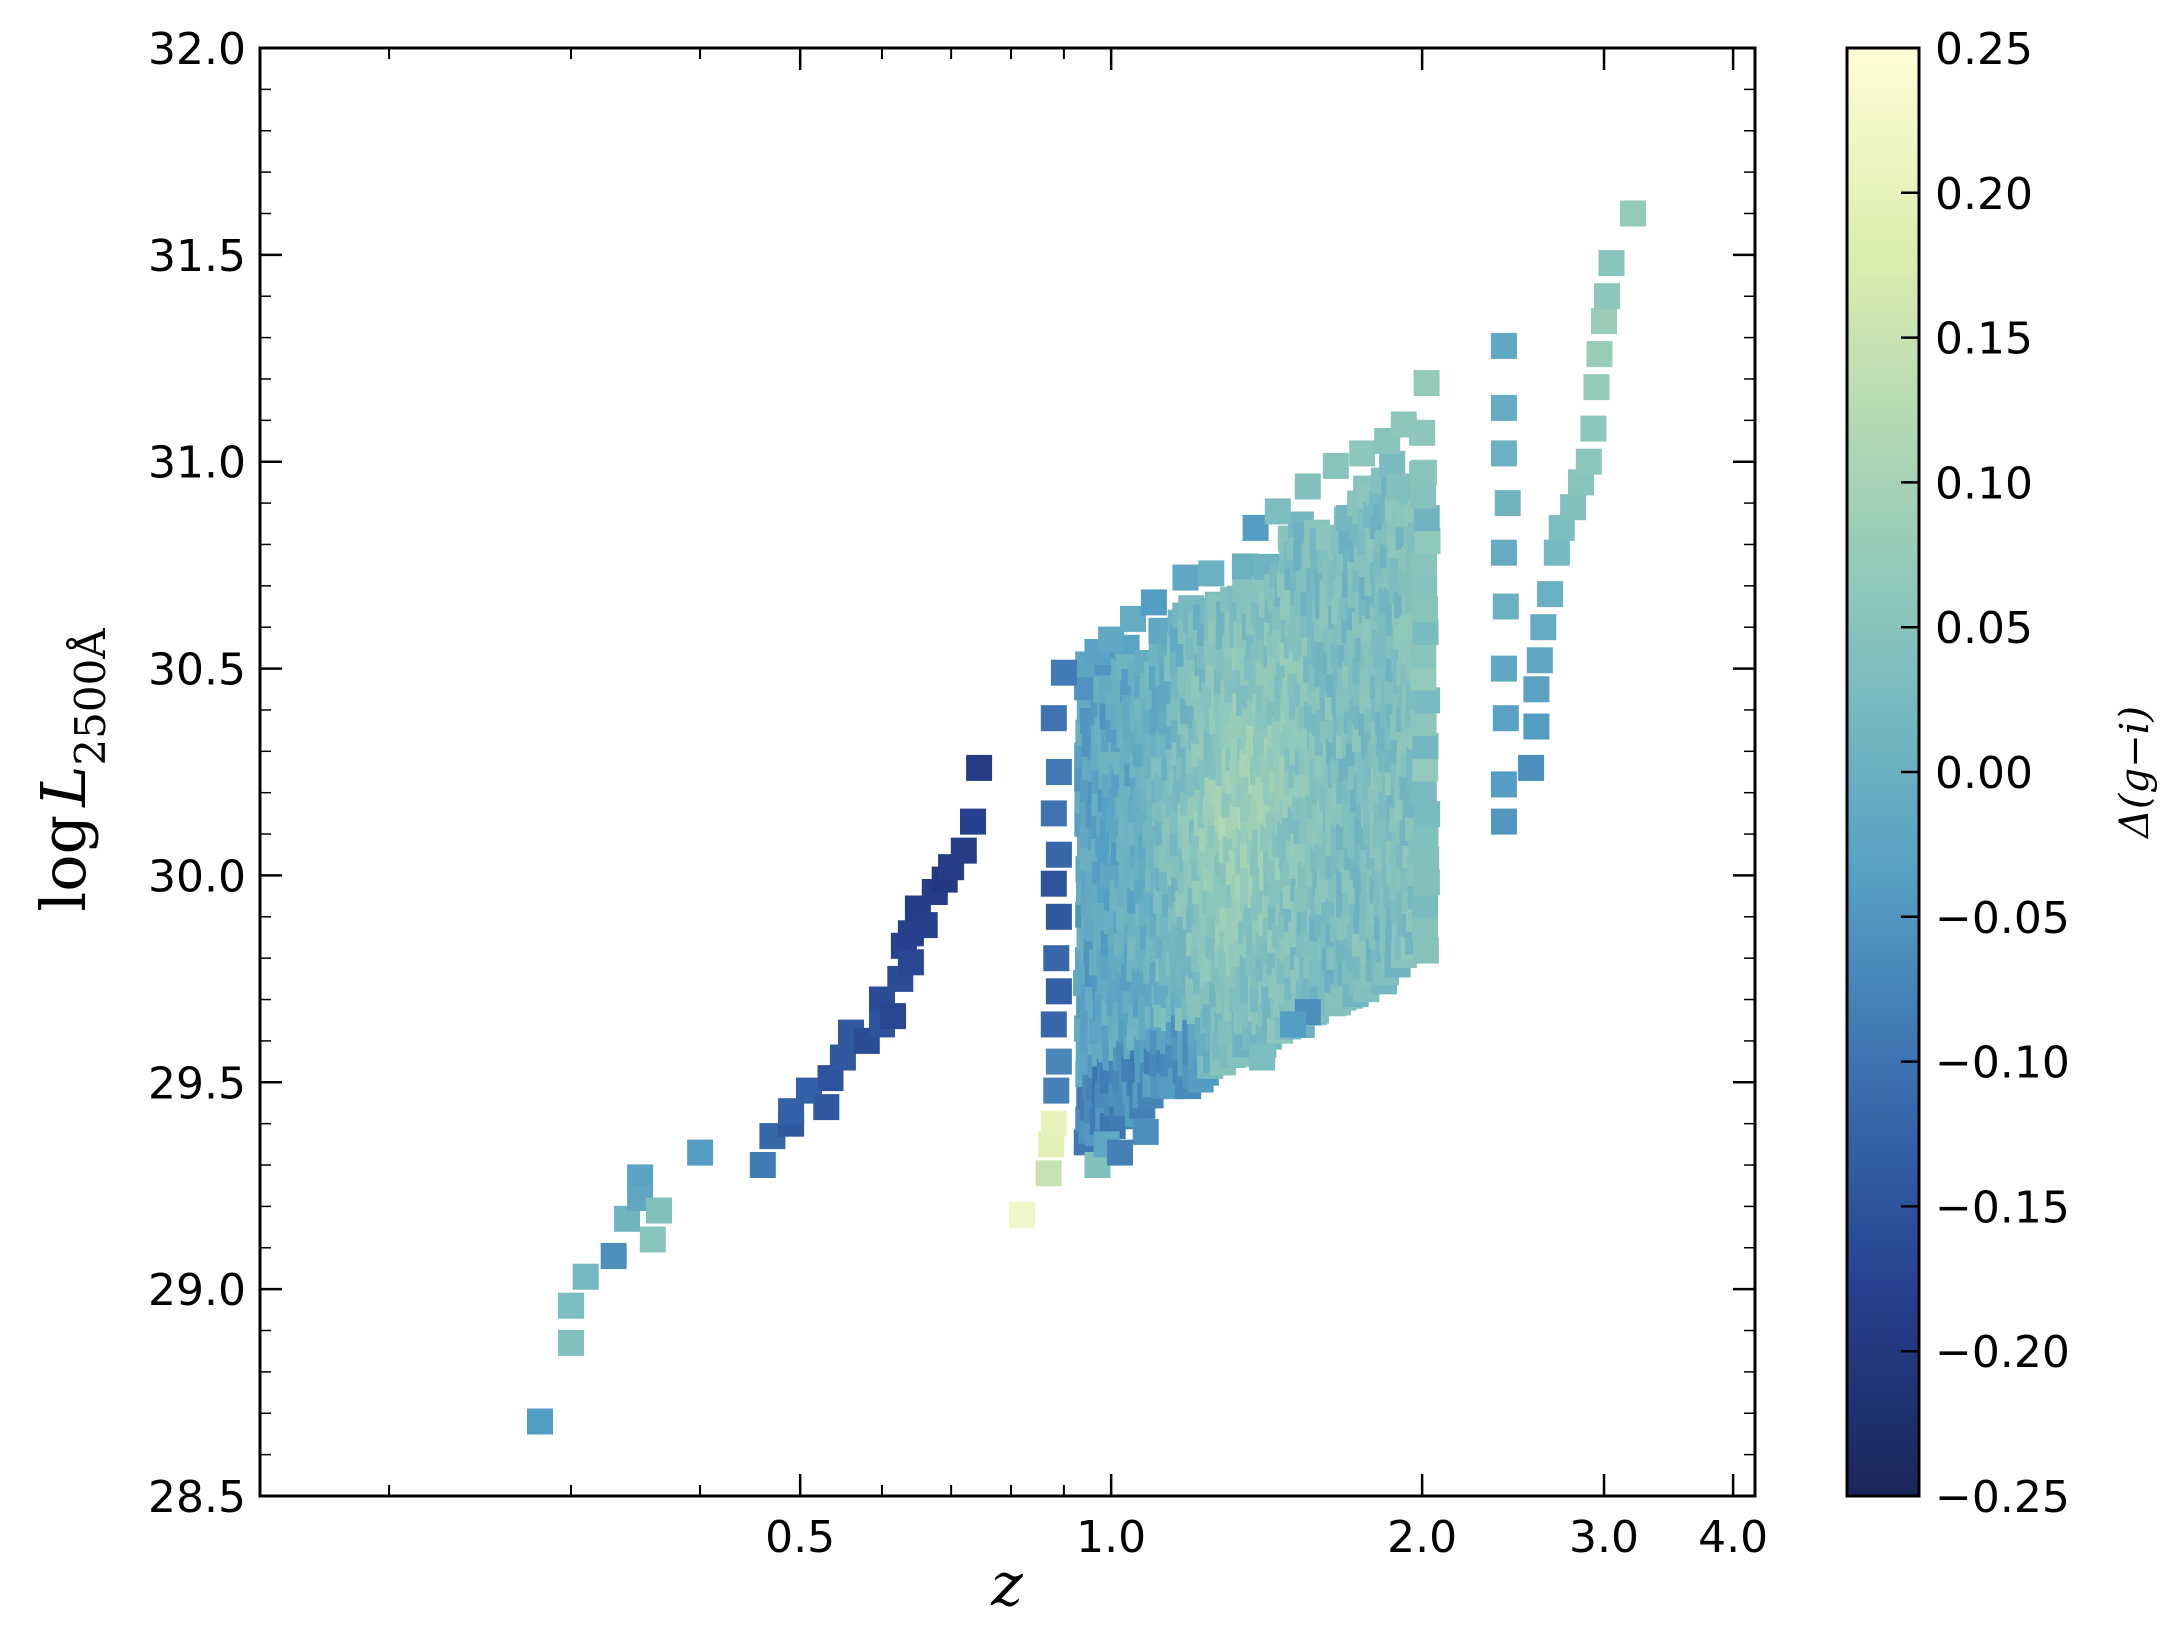  What do you see at coordinates (1006, 1585) in the screenshot?
I see `x-axis-title: z` at bounding box center [1006, 1585].